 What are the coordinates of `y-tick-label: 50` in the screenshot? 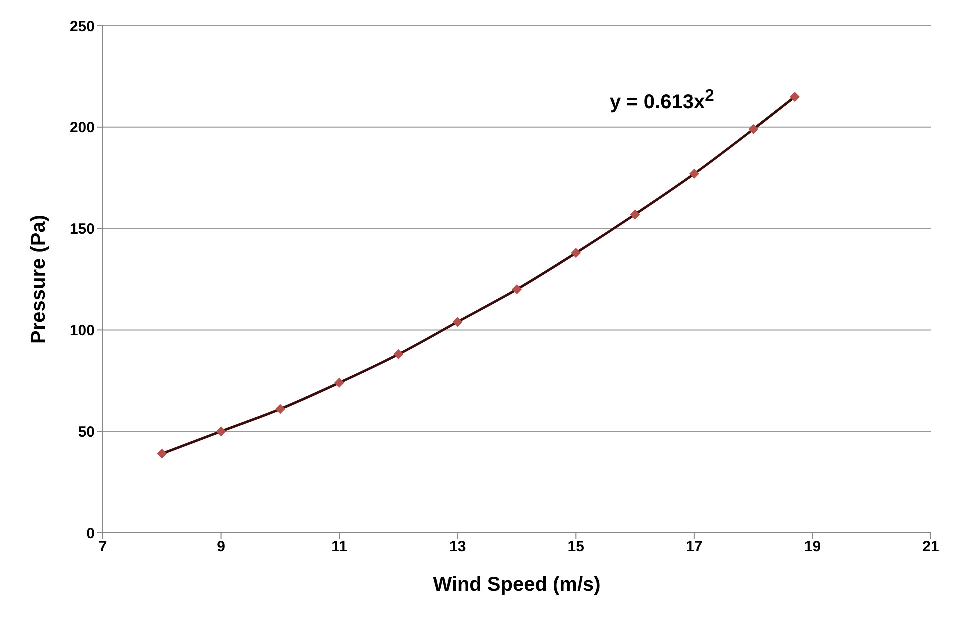 It's located at (86, 432).